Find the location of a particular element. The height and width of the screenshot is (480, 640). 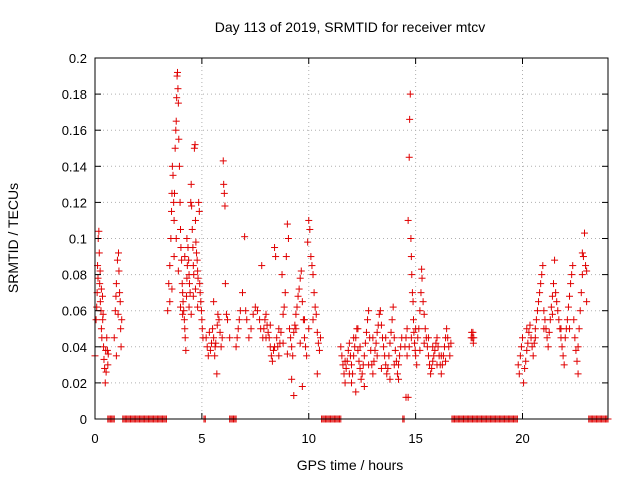

y-tick-labels: 0 0.02 0.04 0.06 0.08 0.1 0.12 0.14 0.16 0.18 0.2 is located at coordinates (74, 239).